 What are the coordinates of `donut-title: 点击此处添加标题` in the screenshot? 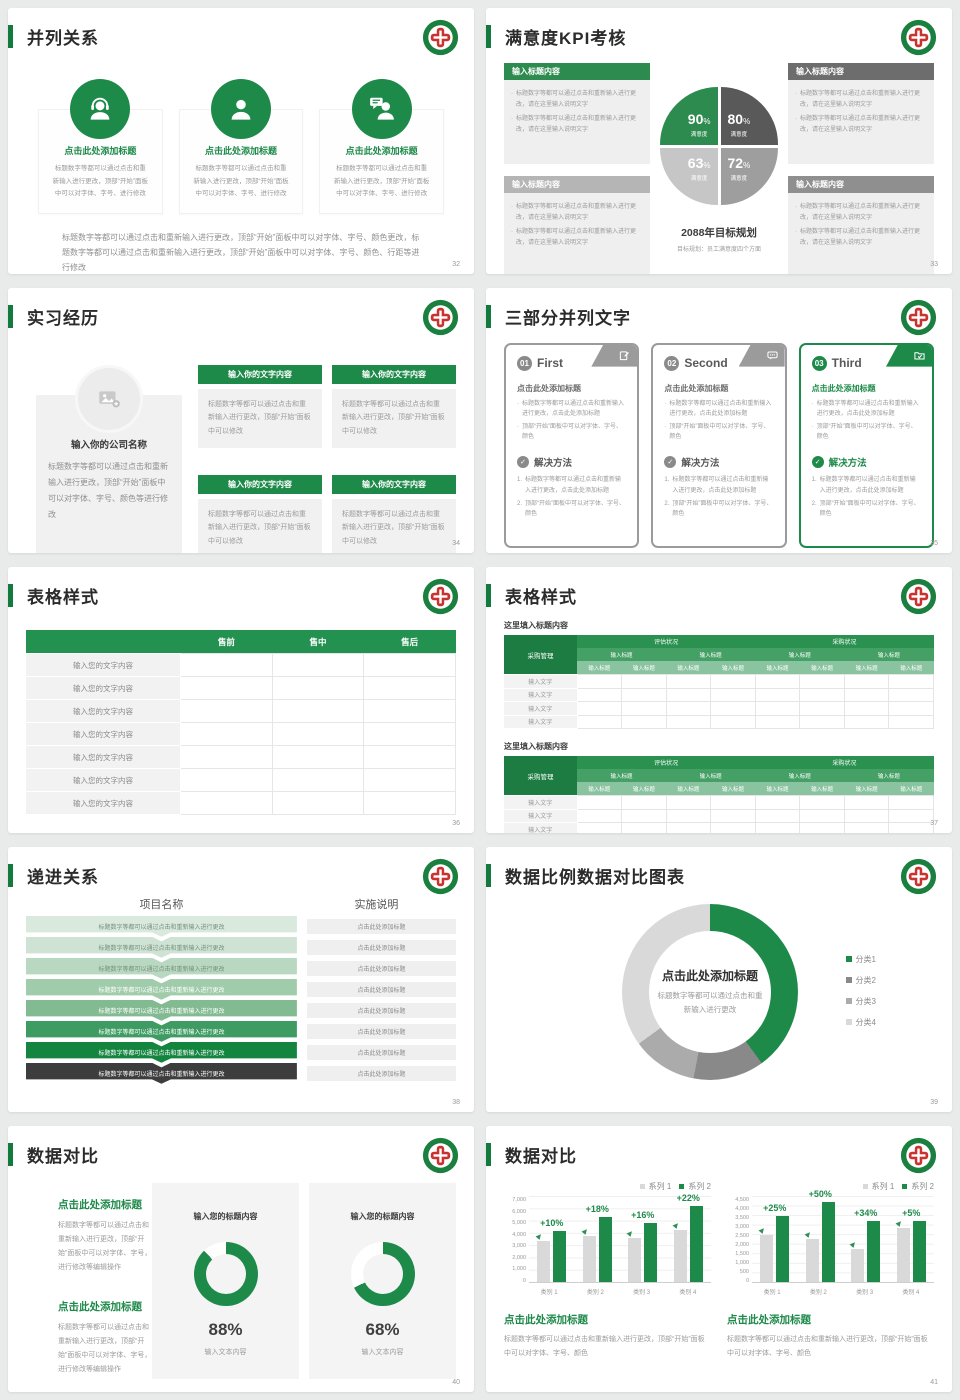 It's located at (709, 976).